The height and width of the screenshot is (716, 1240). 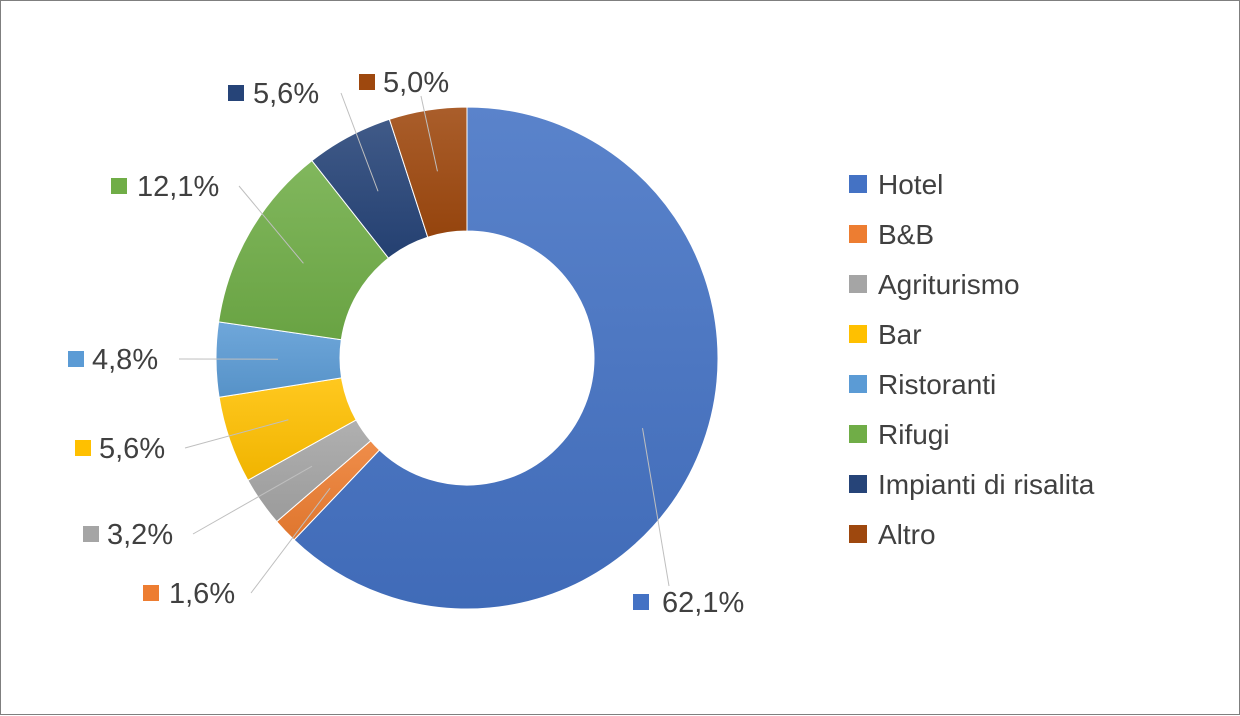 I want to click on data-label-agriturismo: 3,2%, so click(x=140, y=535).